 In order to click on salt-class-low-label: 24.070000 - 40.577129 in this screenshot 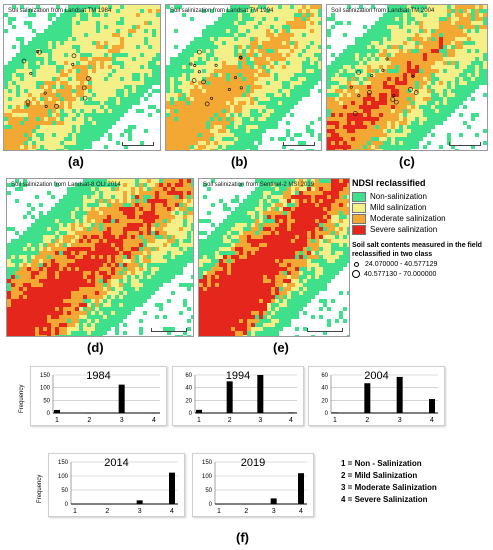, I will do `click(401, 264)`.